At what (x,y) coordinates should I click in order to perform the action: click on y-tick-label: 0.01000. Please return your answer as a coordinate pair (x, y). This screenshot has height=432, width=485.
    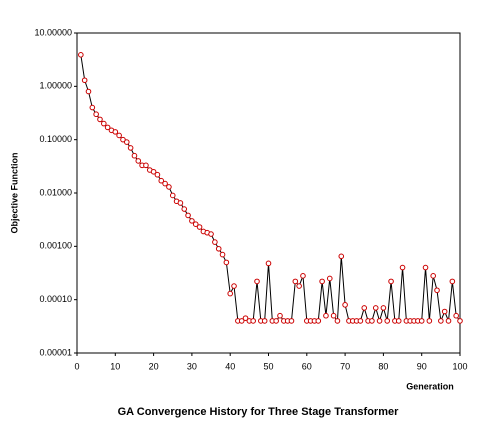
    Looking at the image, I should click on (55, 192).